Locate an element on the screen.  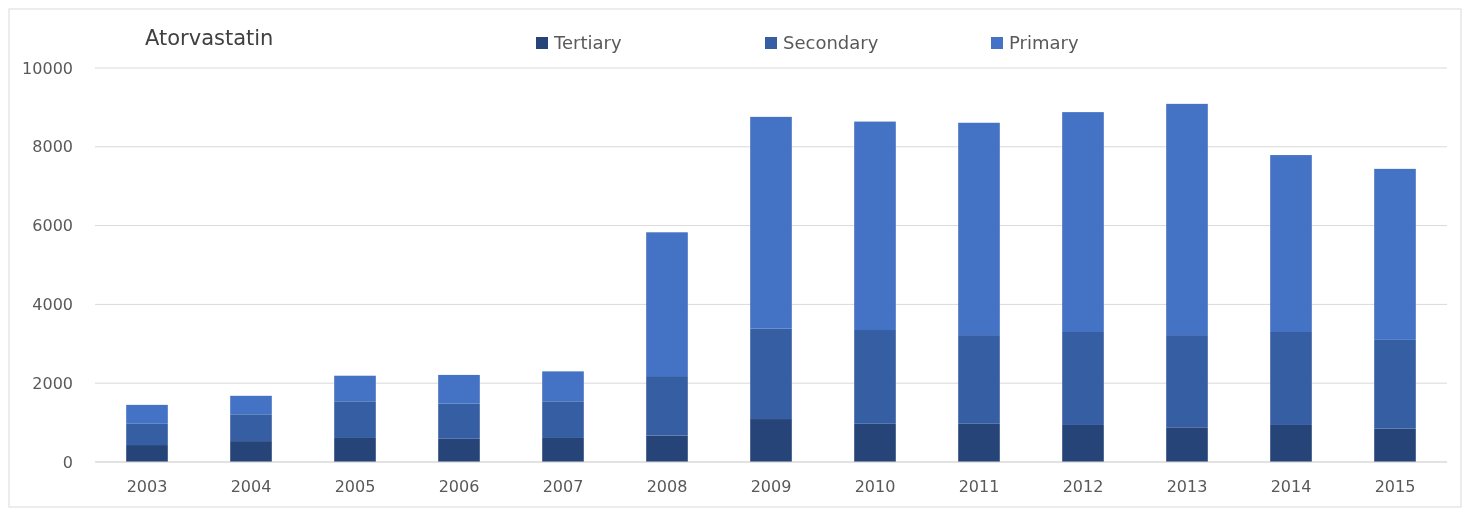
x-tick-label: 2014 is located at coordinates (1291, 486).